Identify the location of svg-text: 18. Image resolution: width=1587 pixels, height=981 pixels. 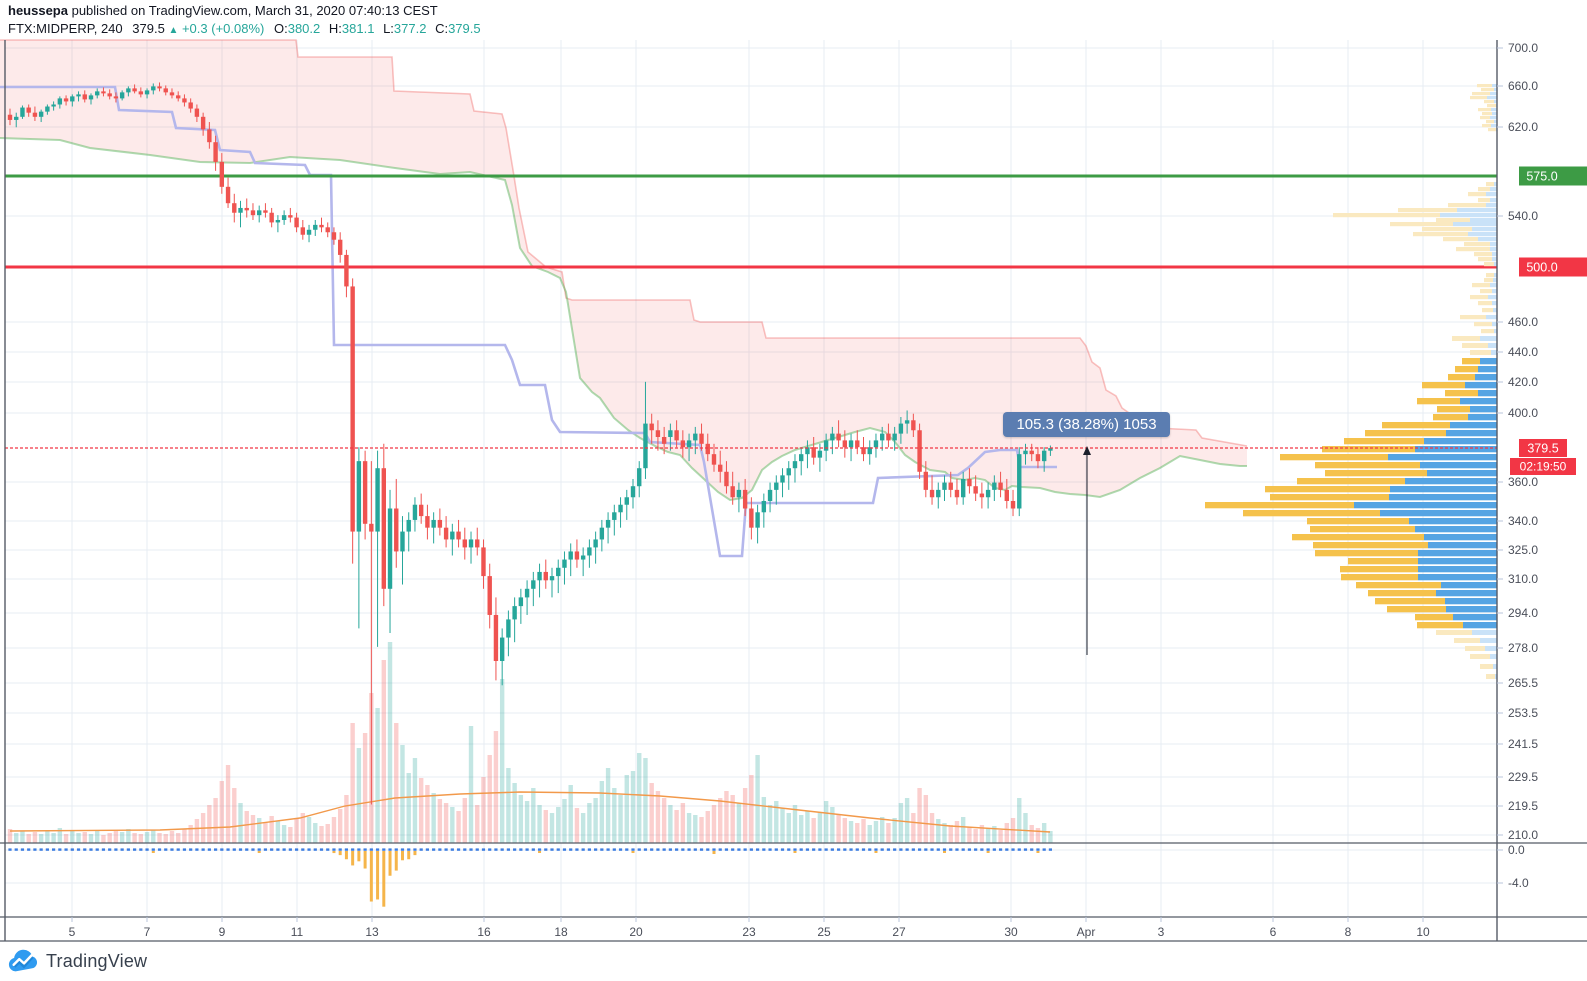
(561, 932).